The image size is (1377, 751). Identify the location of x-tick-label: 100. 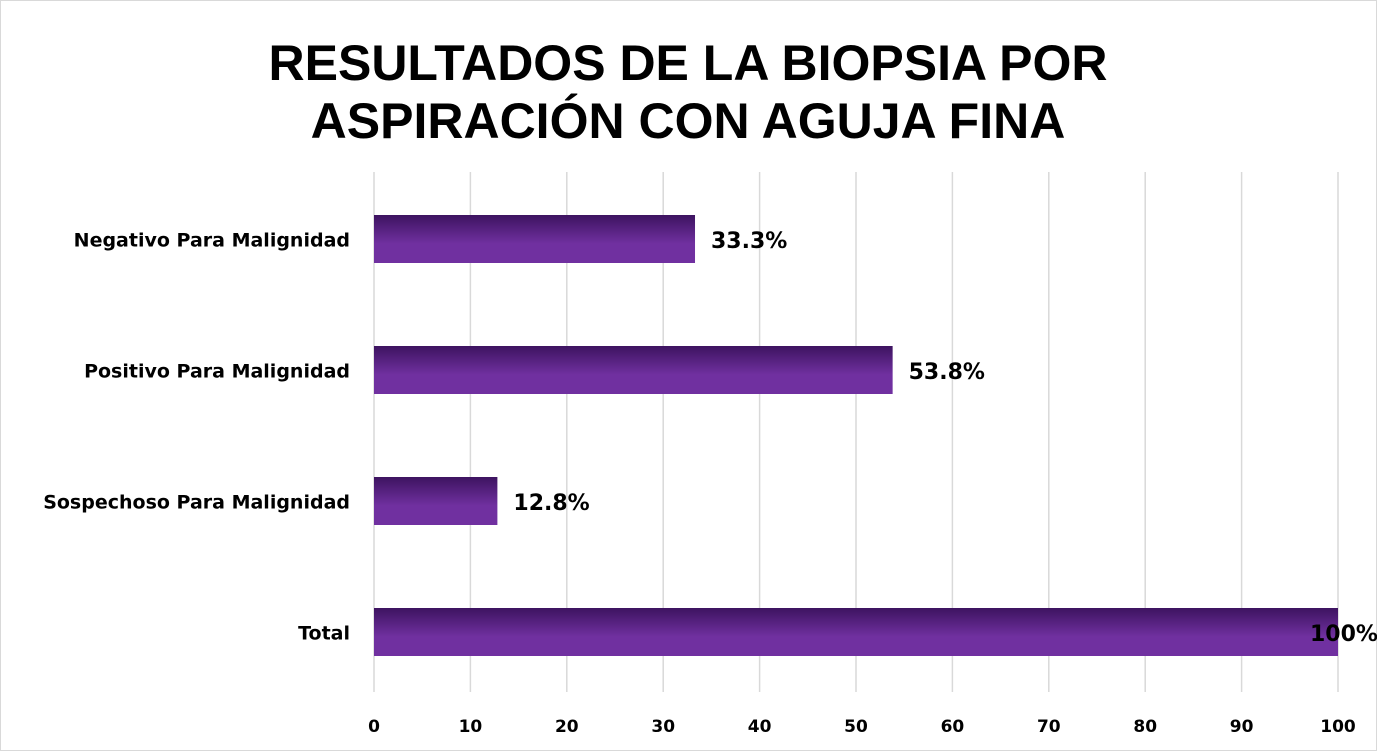
(1338, 727).